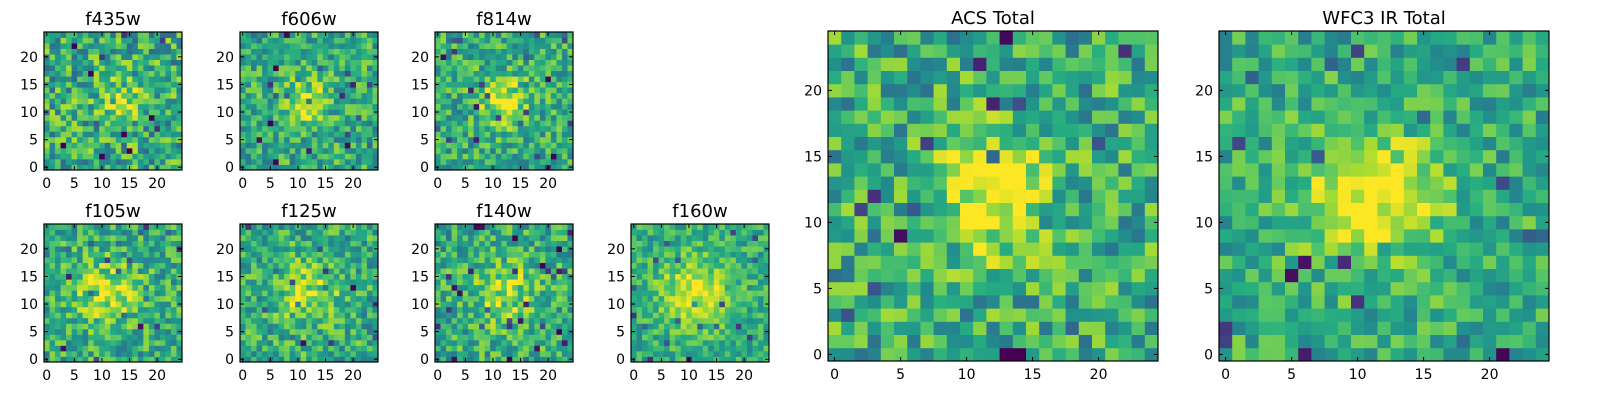 The height and width of the screenshot is (400, 1600). I want to click on x-tick-label: 15, so click(326, 376).